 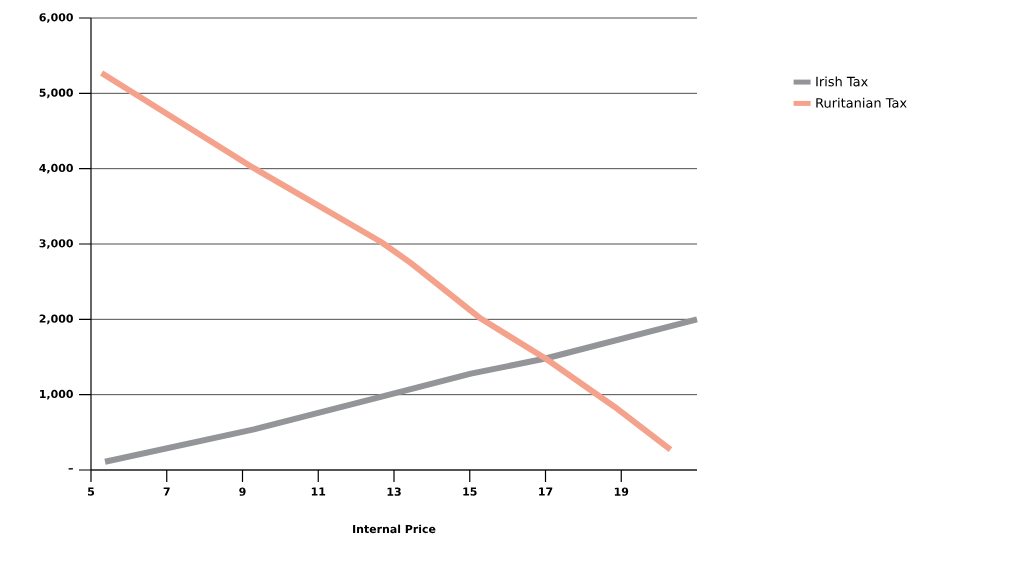 I want to click on y-tick-label: 4,000, so click(x=56, y=168).